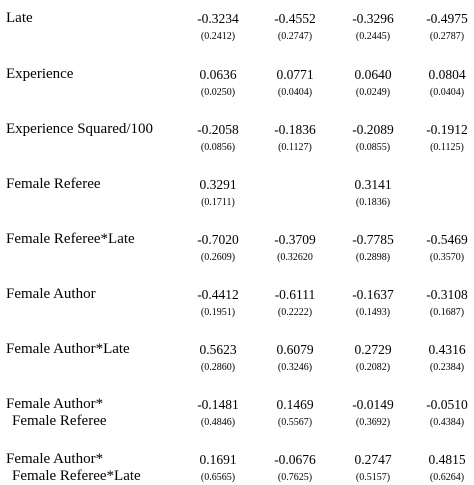  What do you see at coordinates (218, 459) in the screenshot?
I see `coefficient-cell: 0.1691` at bounding box center [218, 459].